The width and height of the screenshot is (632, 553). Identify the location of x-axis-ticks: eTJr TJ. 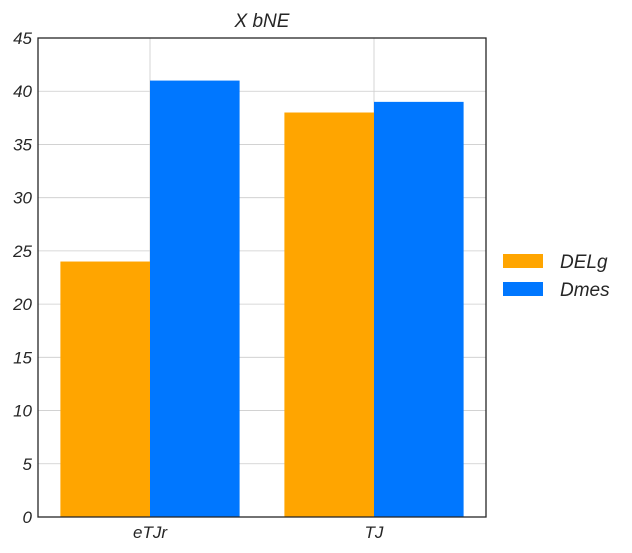
(258, 532).